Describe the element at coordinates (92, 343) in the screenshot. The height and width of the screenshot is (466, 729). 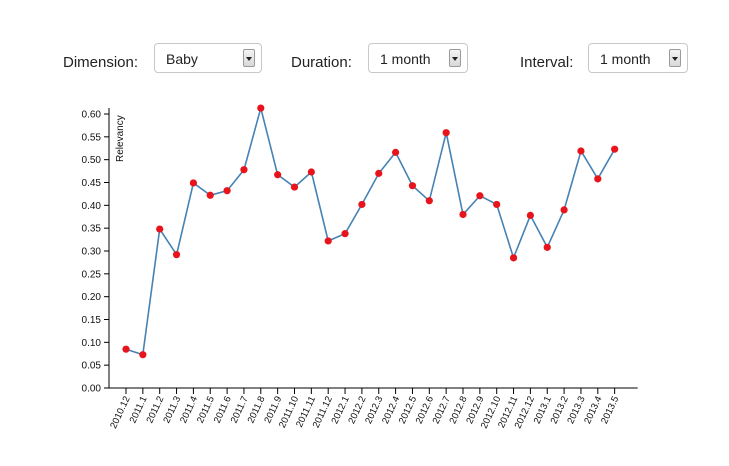
I see `y-tick-label: 0.10` at that location.